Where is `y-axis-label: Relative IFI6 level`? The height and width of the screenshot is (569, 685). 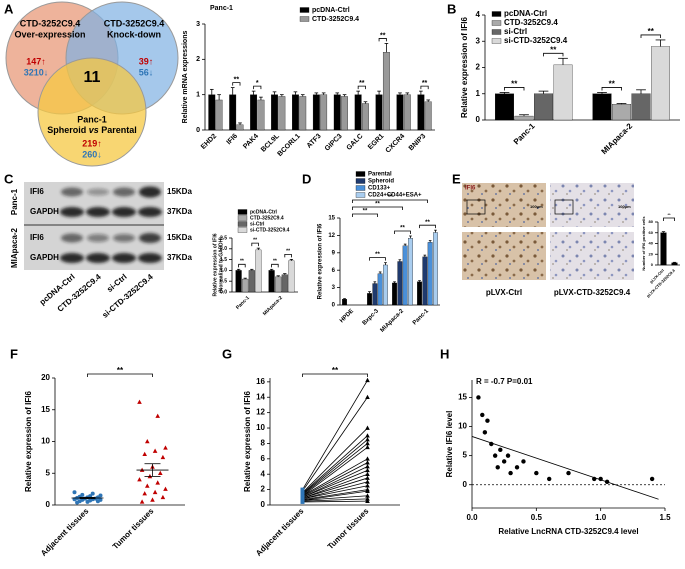
y-axis-label: Relative IFI6 level is located at coordinates (449, 444).